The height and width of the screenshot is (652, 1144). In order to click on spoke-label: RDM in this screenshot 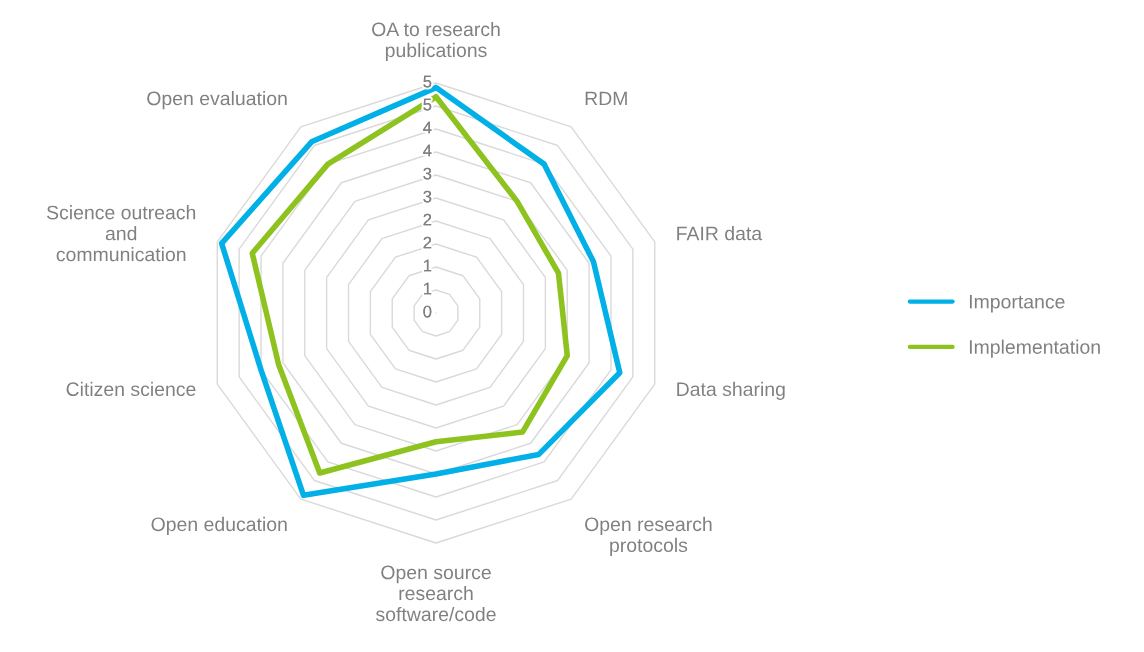, I will do `click(606, 98)`.